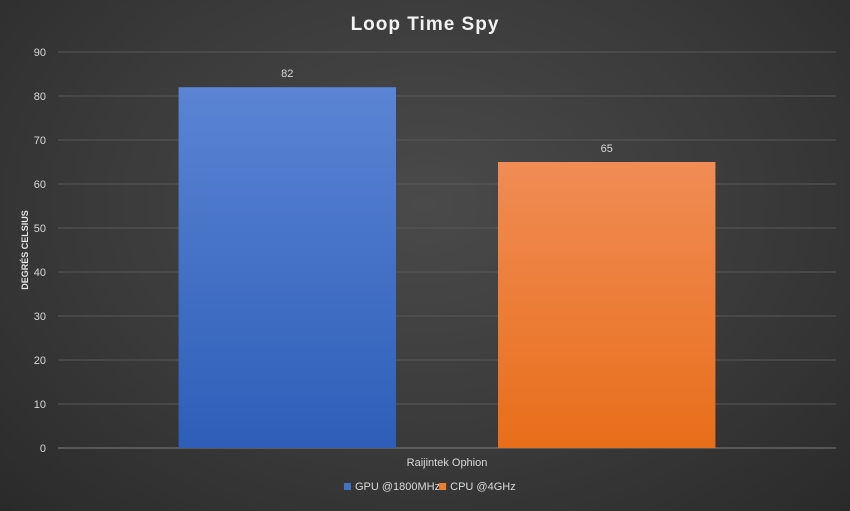  What do you see at coordinates (40, 229) in the screenshot?
I see `y-tick-label: 50` at bounding box center [40, 229].